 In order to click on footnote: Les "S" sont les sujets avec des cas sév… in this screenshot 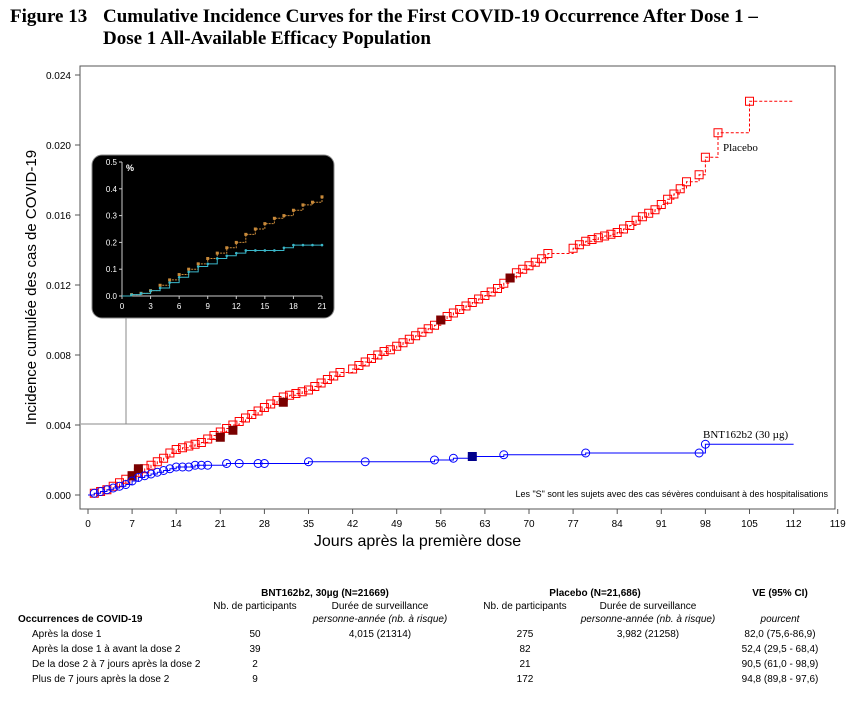, I will do `click(671, 494)`.